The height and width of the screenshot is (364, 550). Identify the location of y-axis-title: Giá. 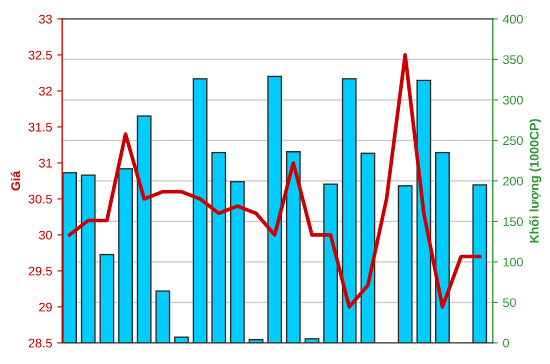
(15, 180).